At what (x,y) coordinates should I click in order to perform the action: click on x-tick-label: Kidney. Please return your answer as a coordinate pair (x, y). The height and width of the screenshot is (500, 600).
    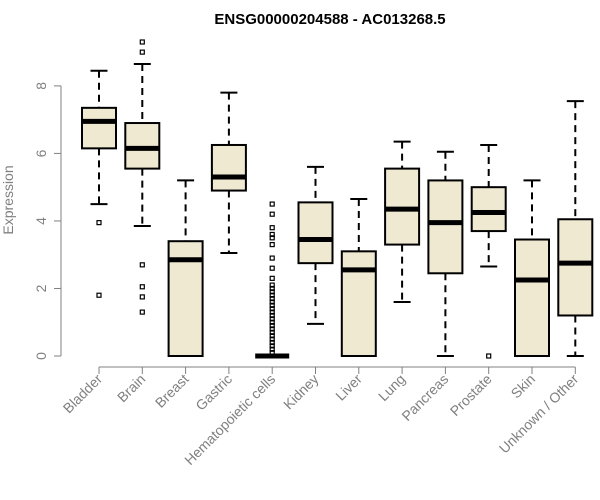
    Looking at the image, I should click on (301, 392).